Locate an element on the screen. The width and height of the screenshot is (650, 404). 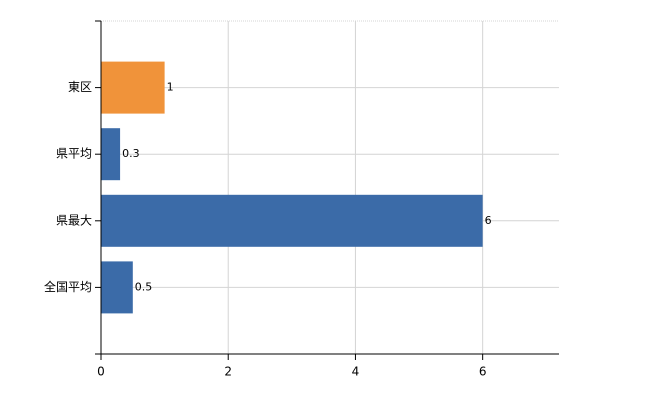
x-tick-label: 6 is located at coordinates (483, 372).